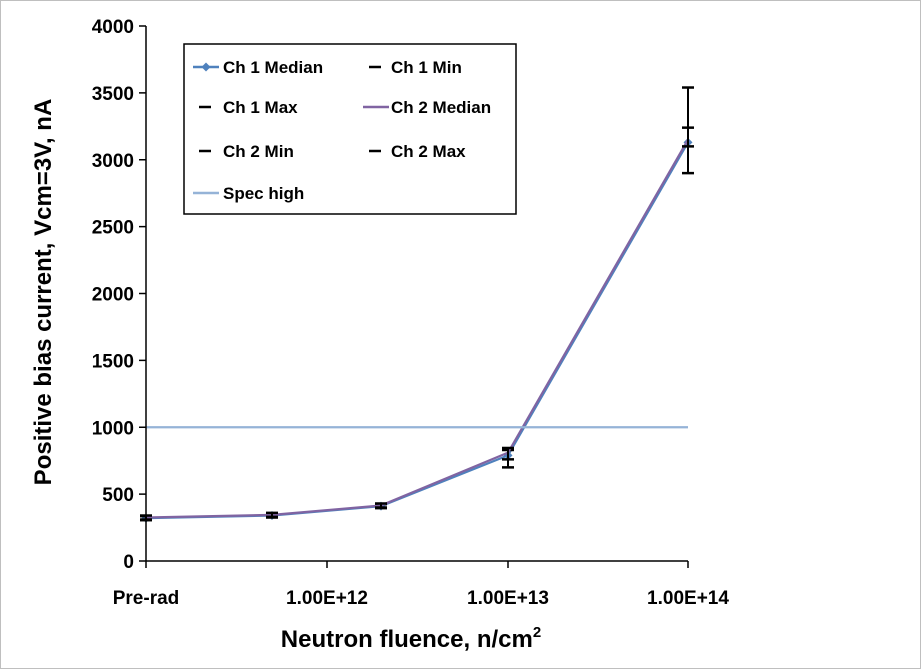 Image resolution: width=921 pixels, height=670 pixels. What do you see at coordinates (146, 598) in the screenshot?
I see `x-tick-label: Pre-rad` at bounding box center [146, 598].